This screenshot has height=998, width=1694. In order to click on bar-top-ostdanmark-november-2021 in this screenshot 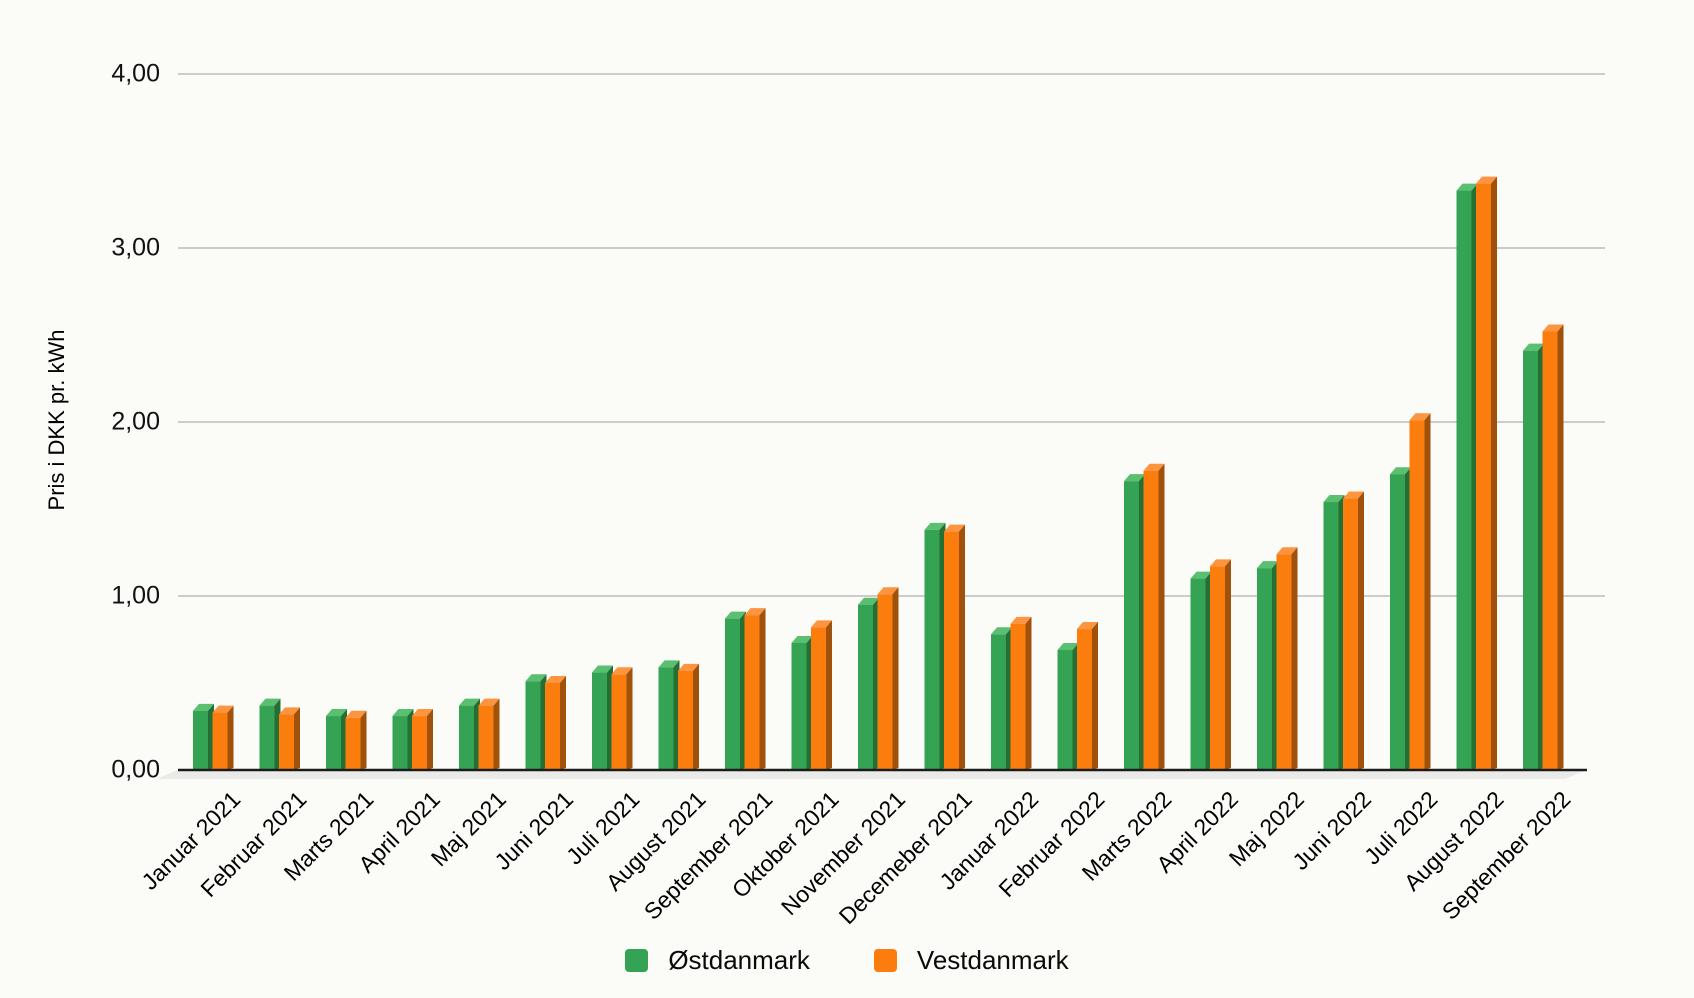, I will do `click(868, 601)`.